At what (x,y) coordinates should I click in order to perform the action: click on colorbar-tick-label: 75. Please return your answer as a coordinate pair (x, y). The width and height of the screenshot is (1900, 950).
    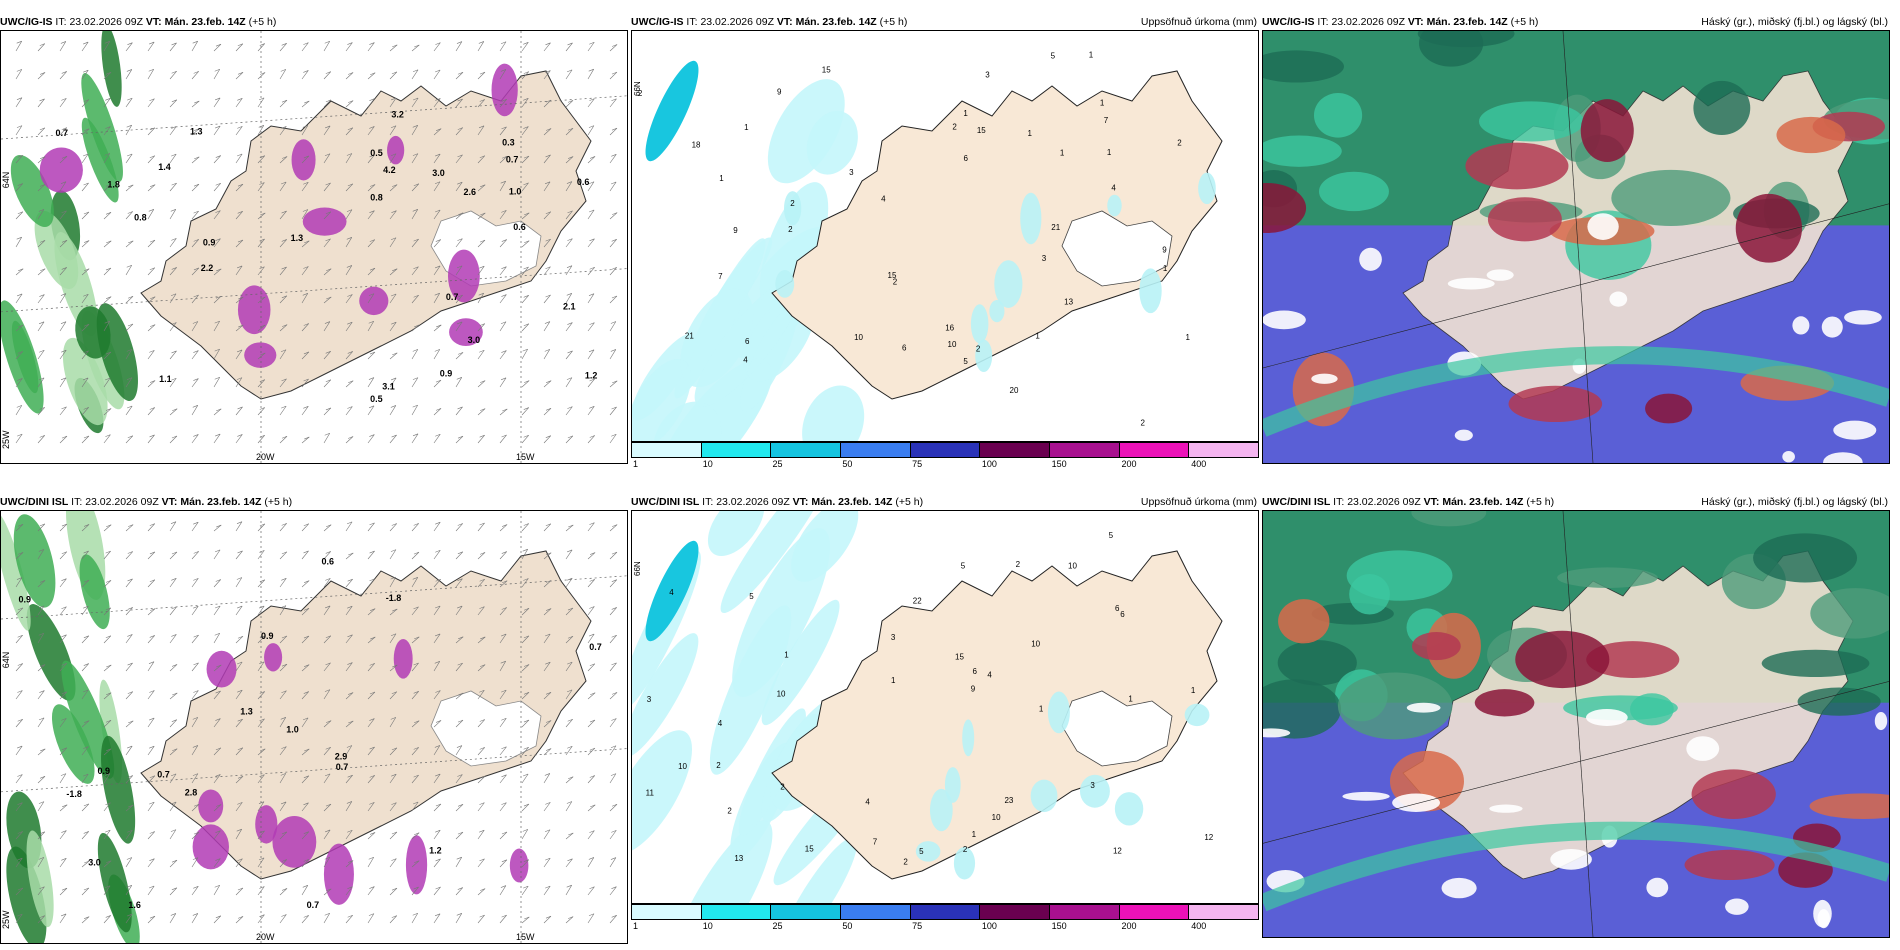
    Looking at the image, I should click on (917, 464).